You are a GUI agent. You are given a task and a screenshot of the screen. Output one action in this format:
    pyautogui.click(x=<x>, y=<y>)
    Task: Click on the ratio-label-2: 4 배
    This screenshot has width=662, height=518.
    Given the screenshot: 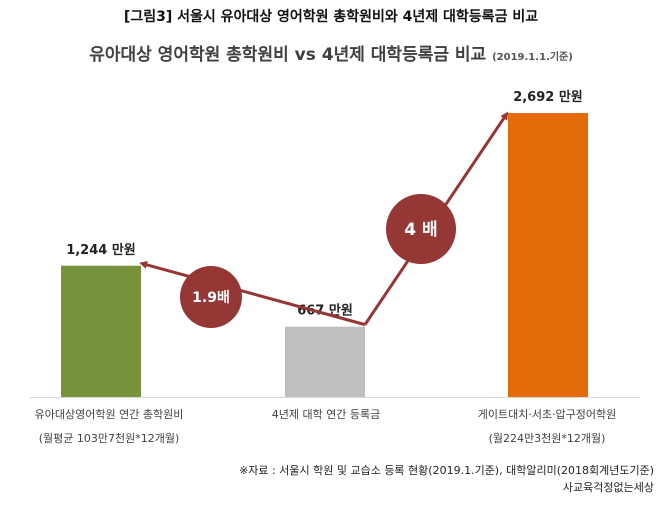 What is the action you would take?
    pyautogui.click(x=420, y=230)
    